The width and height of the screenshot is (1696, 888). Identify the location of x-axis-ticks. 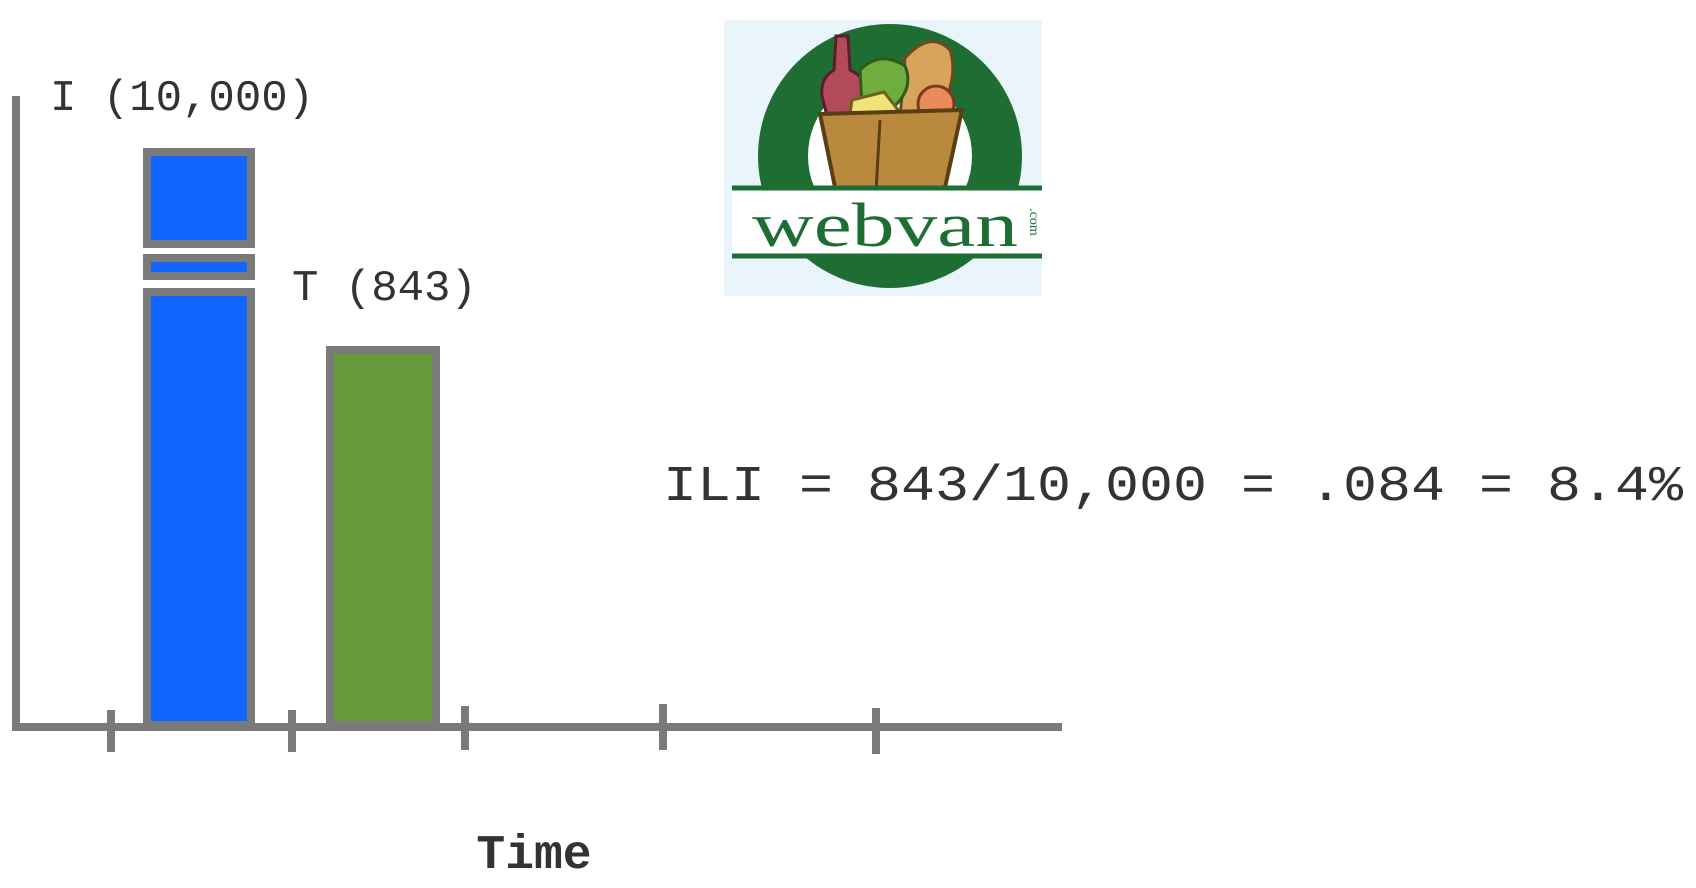
(493, 729).